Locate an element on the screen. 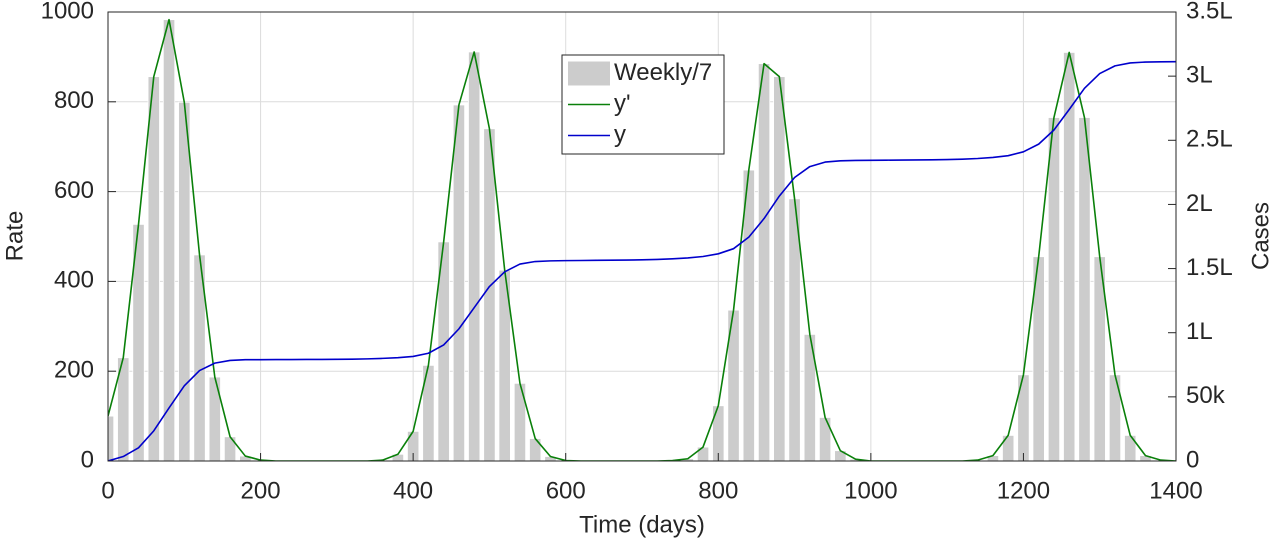 This screenshot has width=1280, height=549. y-axis-label: Rate is located at coordinates (14, 236).